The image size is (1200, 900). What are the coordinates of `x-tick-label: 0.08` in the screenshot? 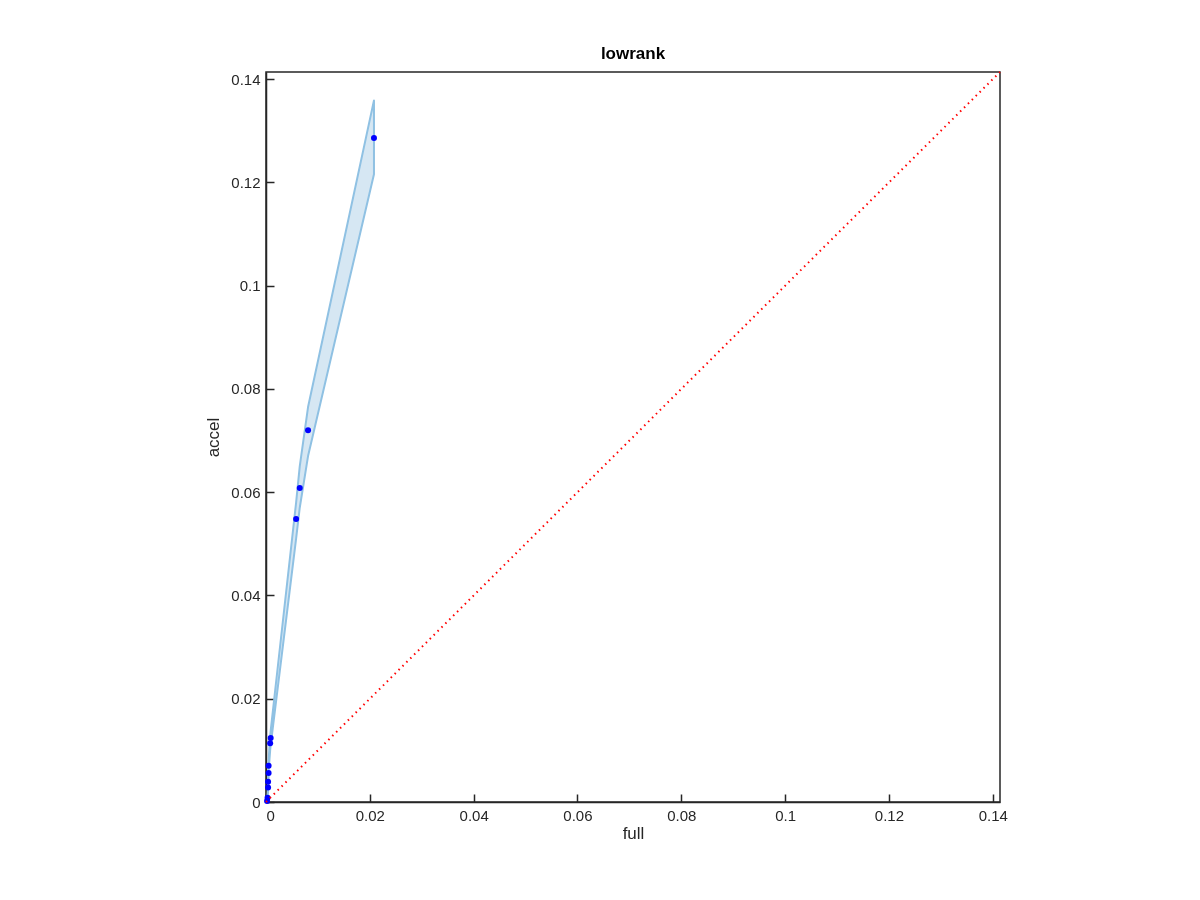 It's located at (682, 815).